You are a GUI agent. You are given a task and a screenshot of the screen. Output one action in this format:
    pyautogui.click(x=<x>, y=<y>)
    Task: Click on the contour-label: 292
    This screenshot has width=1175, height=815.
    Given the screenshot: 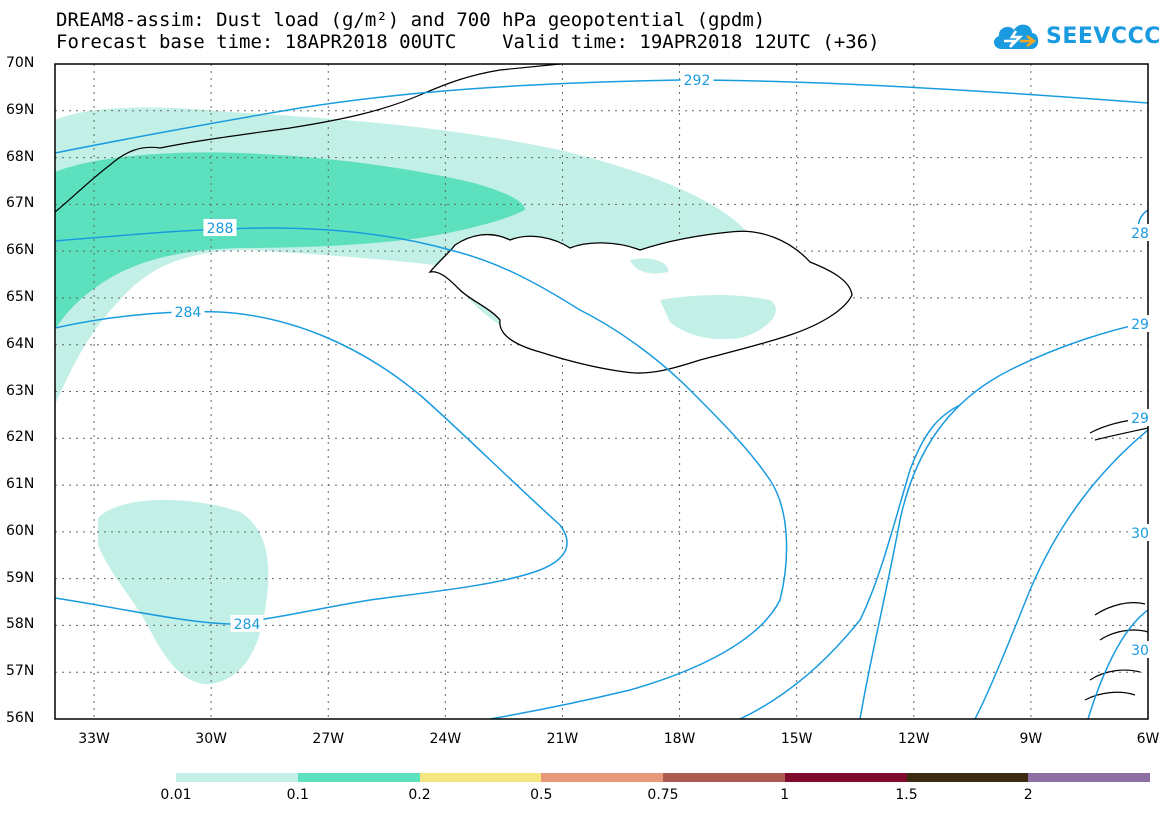 What is the action you would take?
    pyautogui.click(x=697, y=80)
    